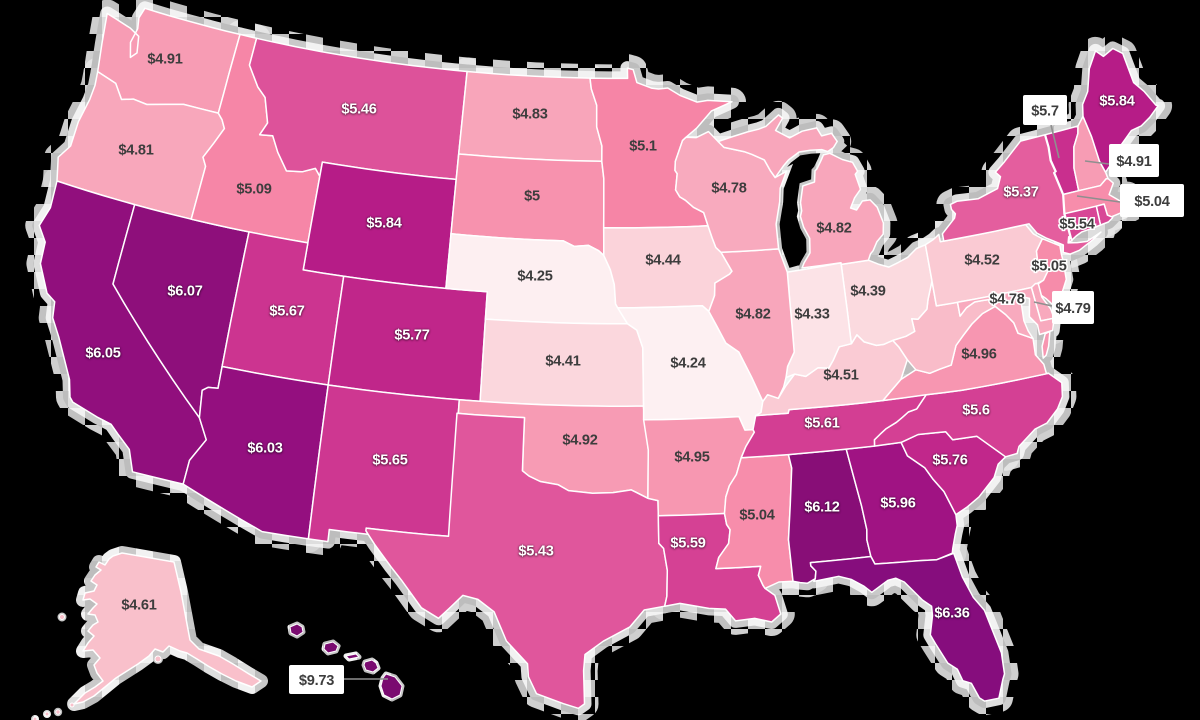 The height and width of the screenshot is (720, 1200). Describe the element at coordinates (138, 606) in the screenshot. I see `svg-text: $4.61` at that location.